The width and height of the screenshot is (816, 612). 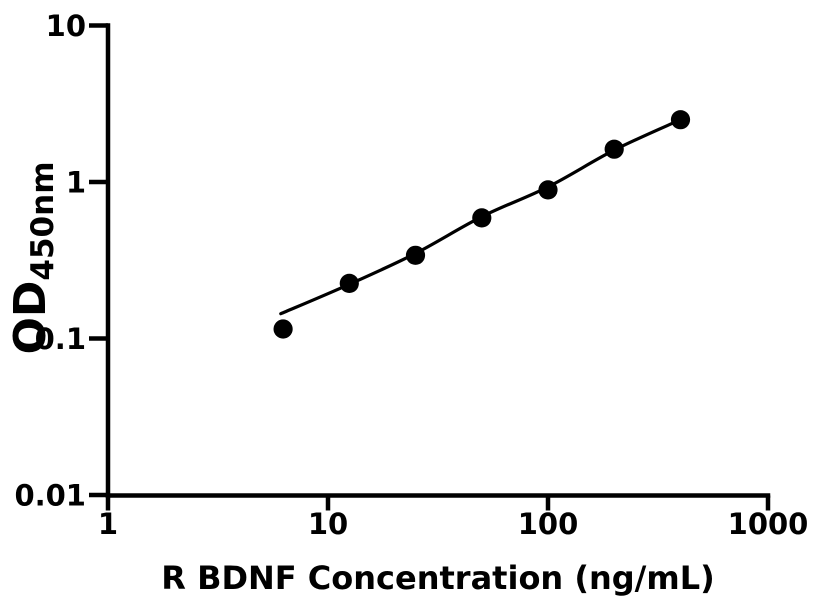 I want to click on y-tick-label: 0.01, so click(x=50, y=496).